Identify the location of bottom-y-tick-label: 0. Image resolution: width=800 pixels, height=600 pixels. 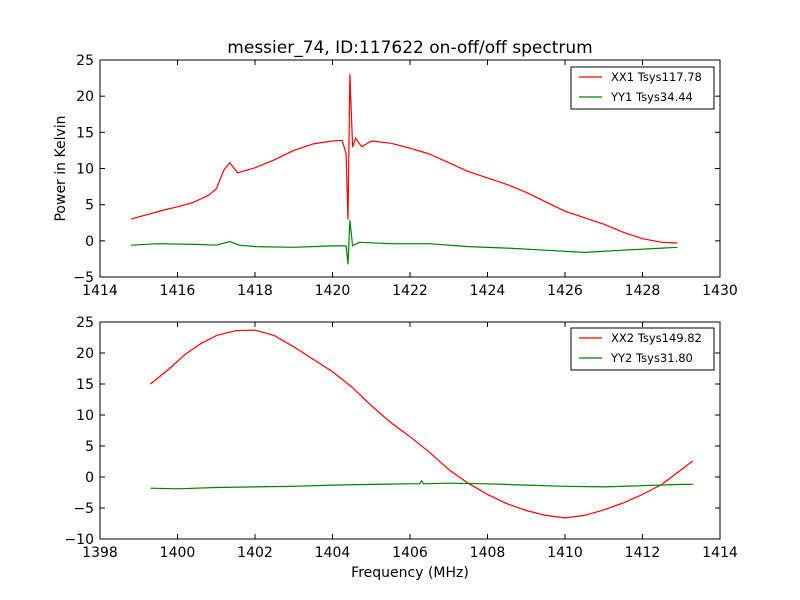
(89, 478).